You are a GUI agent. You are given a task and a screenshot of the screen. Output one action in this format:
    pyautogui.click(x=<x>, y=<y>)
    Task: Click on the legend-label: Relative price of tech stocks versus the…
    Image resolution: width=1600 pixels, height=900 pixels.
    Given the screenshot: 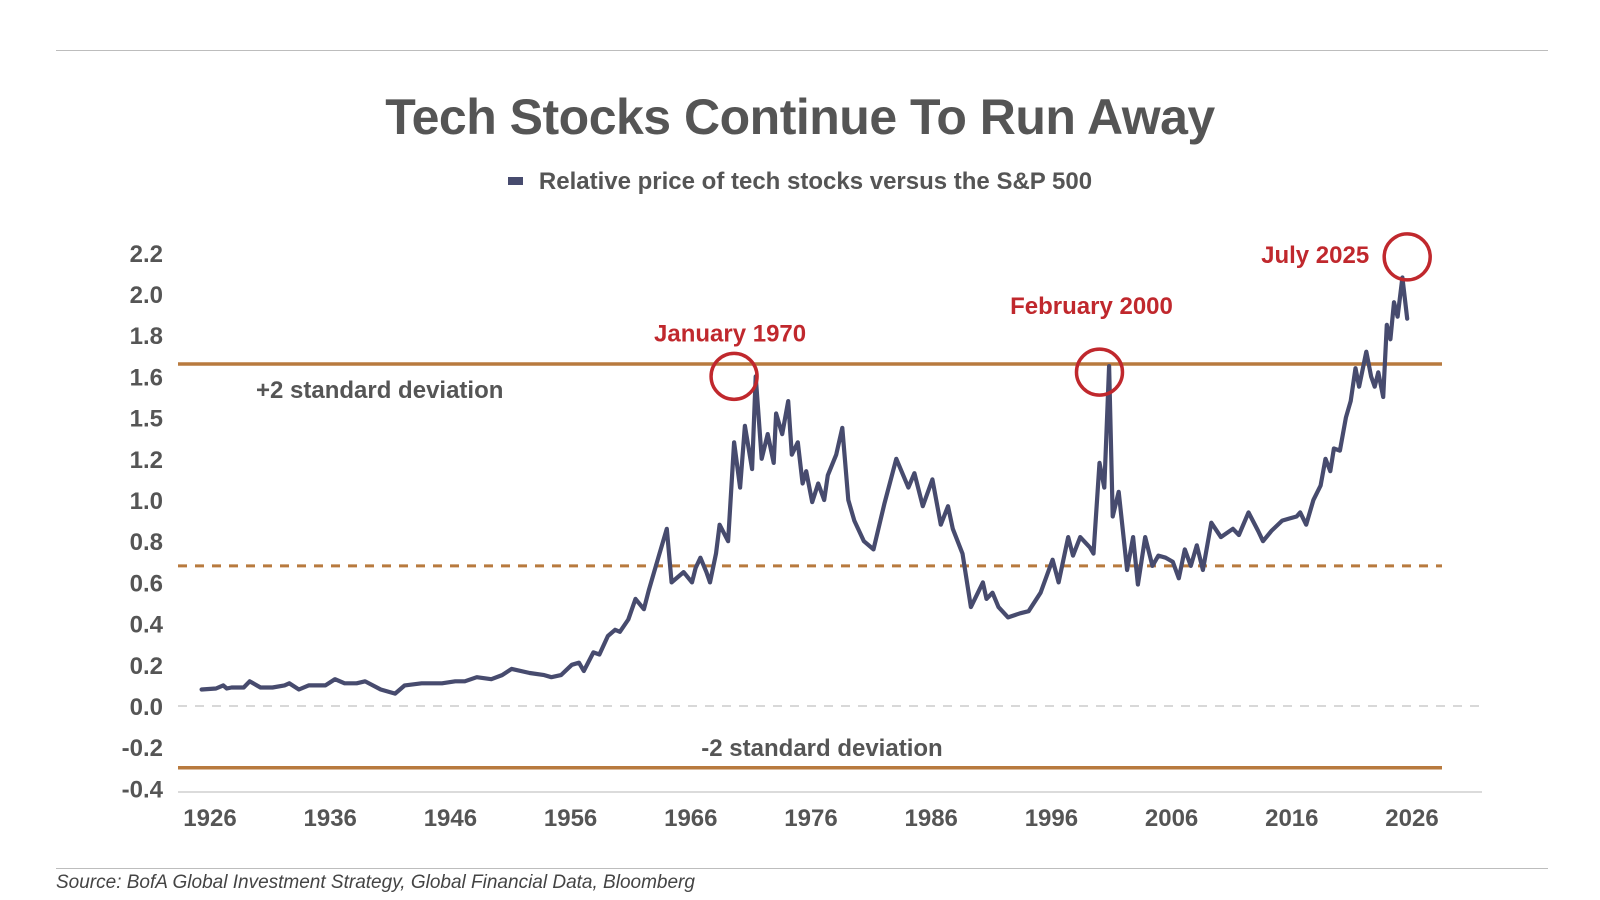 What is the action you would take?
    pyautogui.click(x=815, y=181)
    